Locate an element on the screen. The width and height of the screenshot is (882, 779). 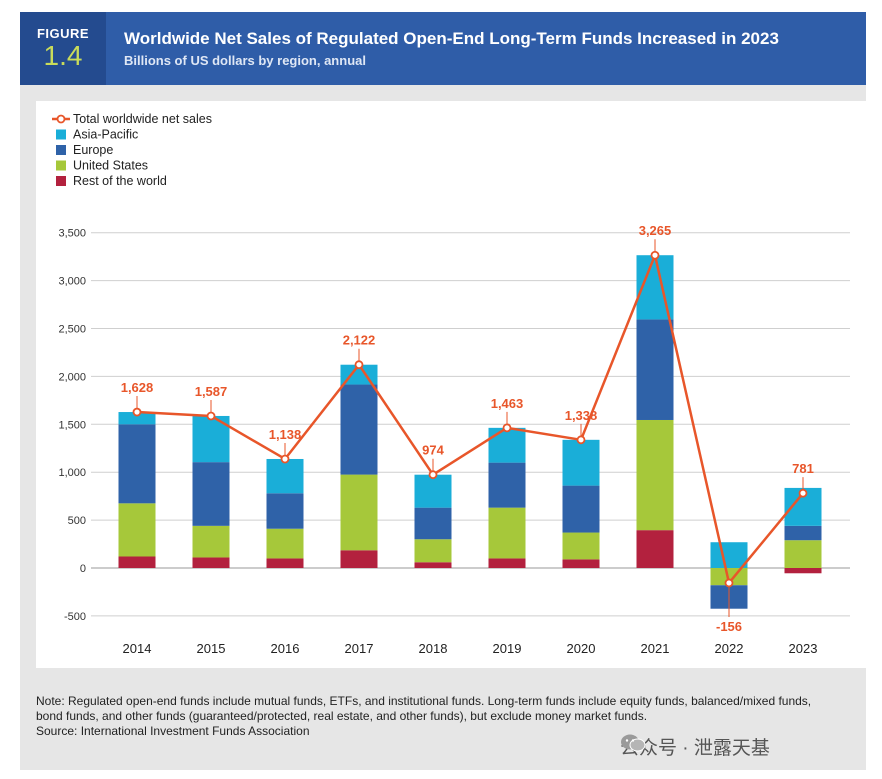
legend-swatch-united-states is located at coordinates (61, 165).